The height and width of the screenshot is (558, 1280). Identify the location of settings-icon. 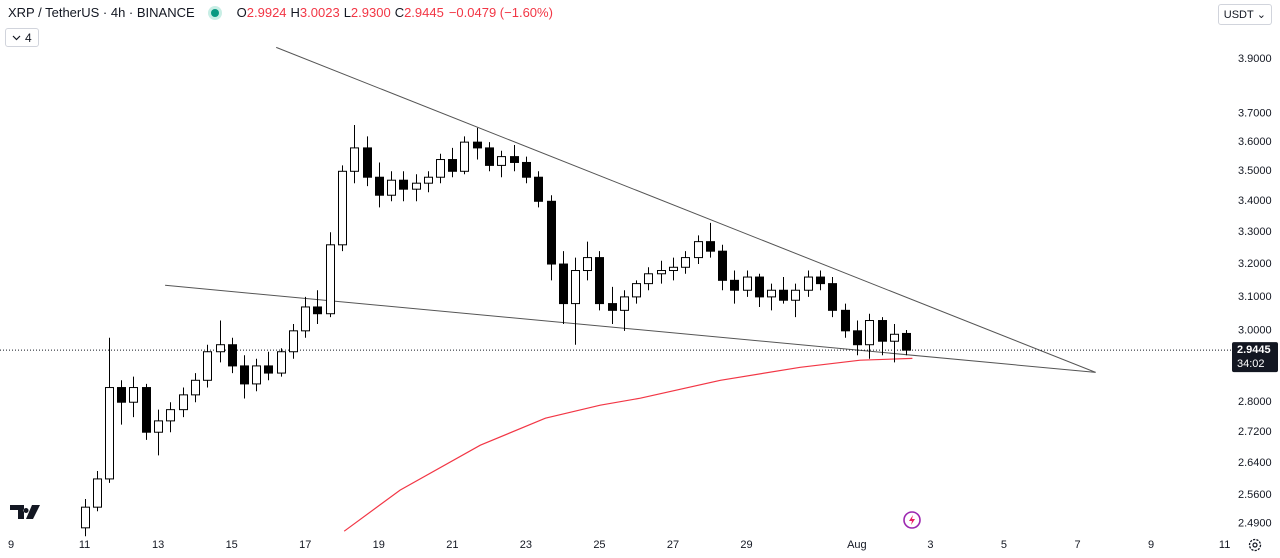
(1255, 545).